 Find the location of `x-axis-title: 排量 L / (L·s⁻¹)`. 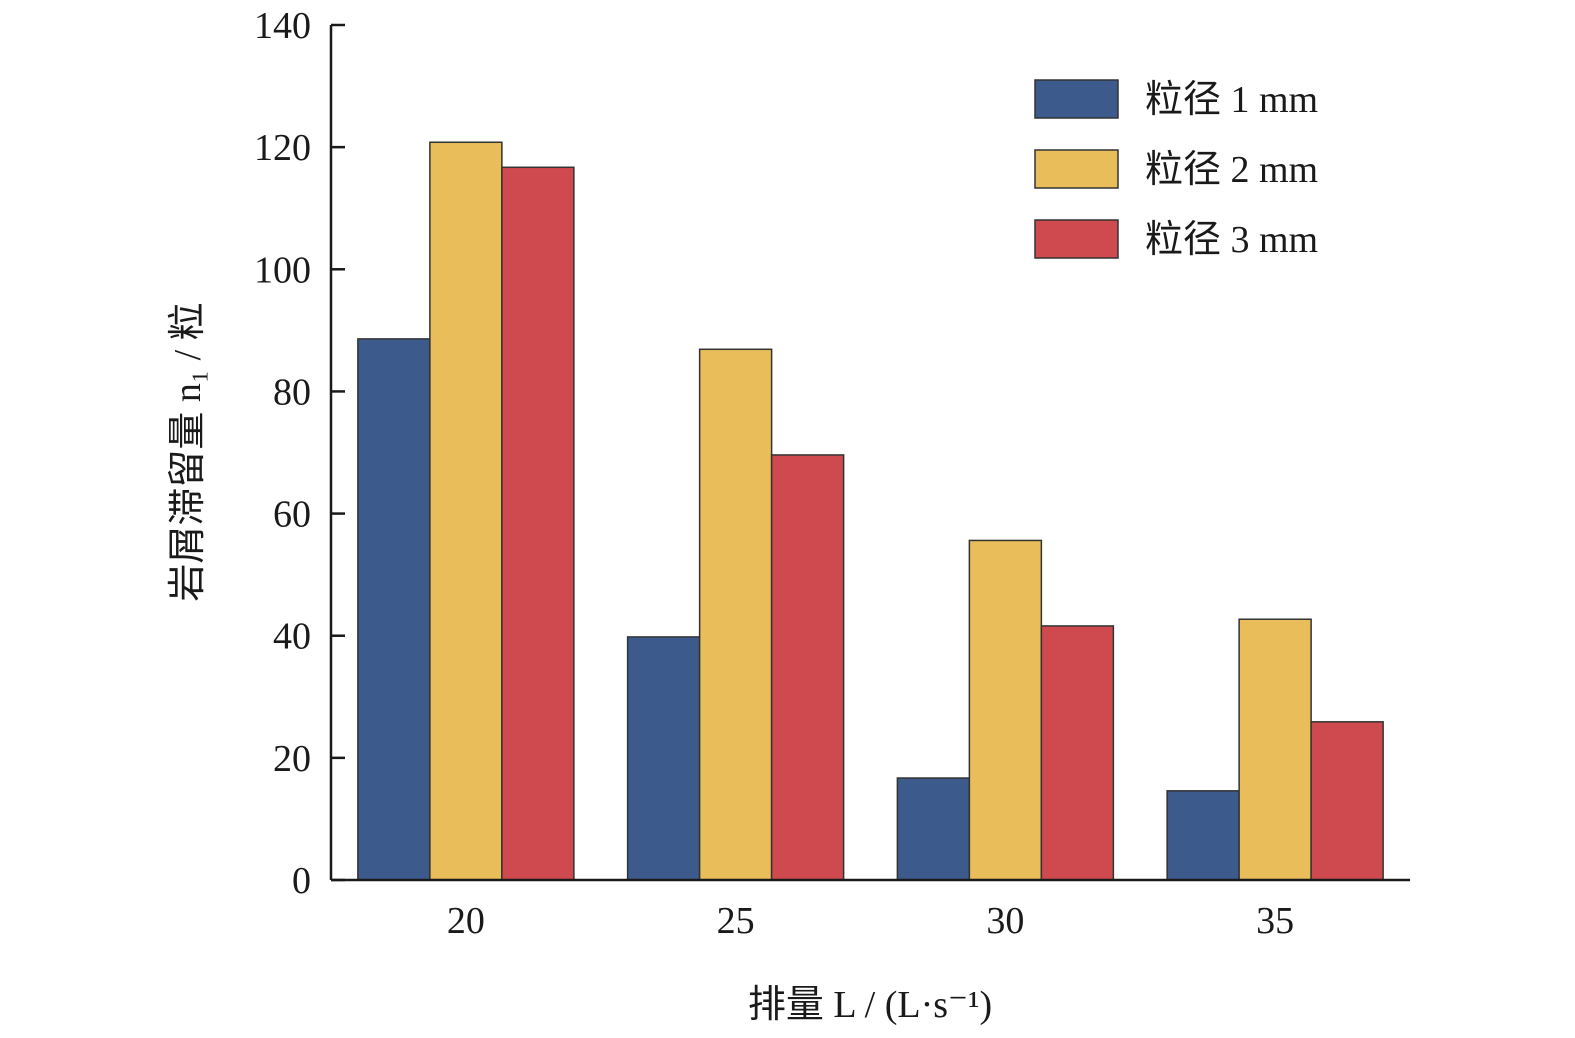

x-axis-title: 排量 L / (L·s⁻¹) is located at coordinates (870, 1005).